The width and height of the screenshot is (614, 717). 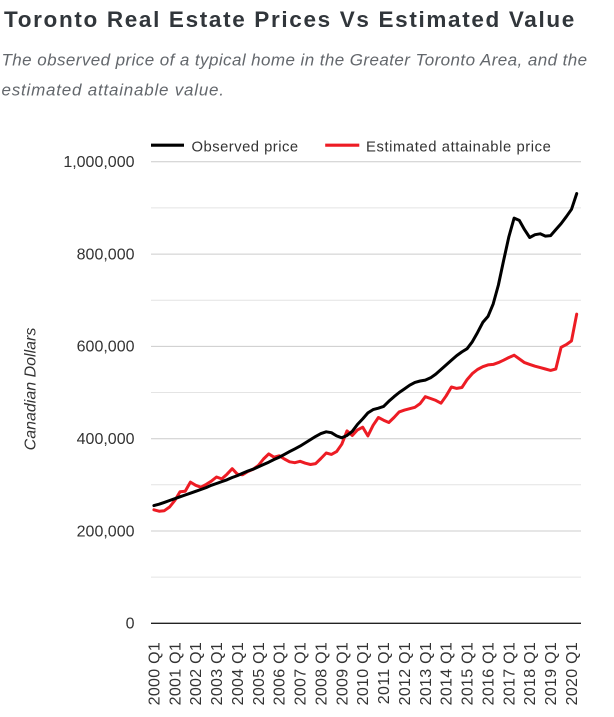 I want to click on svg-text: 600,000, so click(x=106, y=347).